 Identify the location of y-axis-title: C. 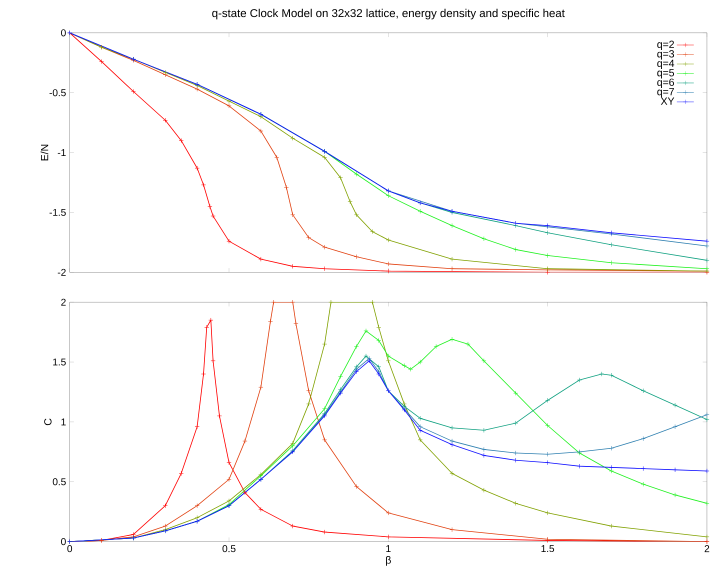
(48, 421).